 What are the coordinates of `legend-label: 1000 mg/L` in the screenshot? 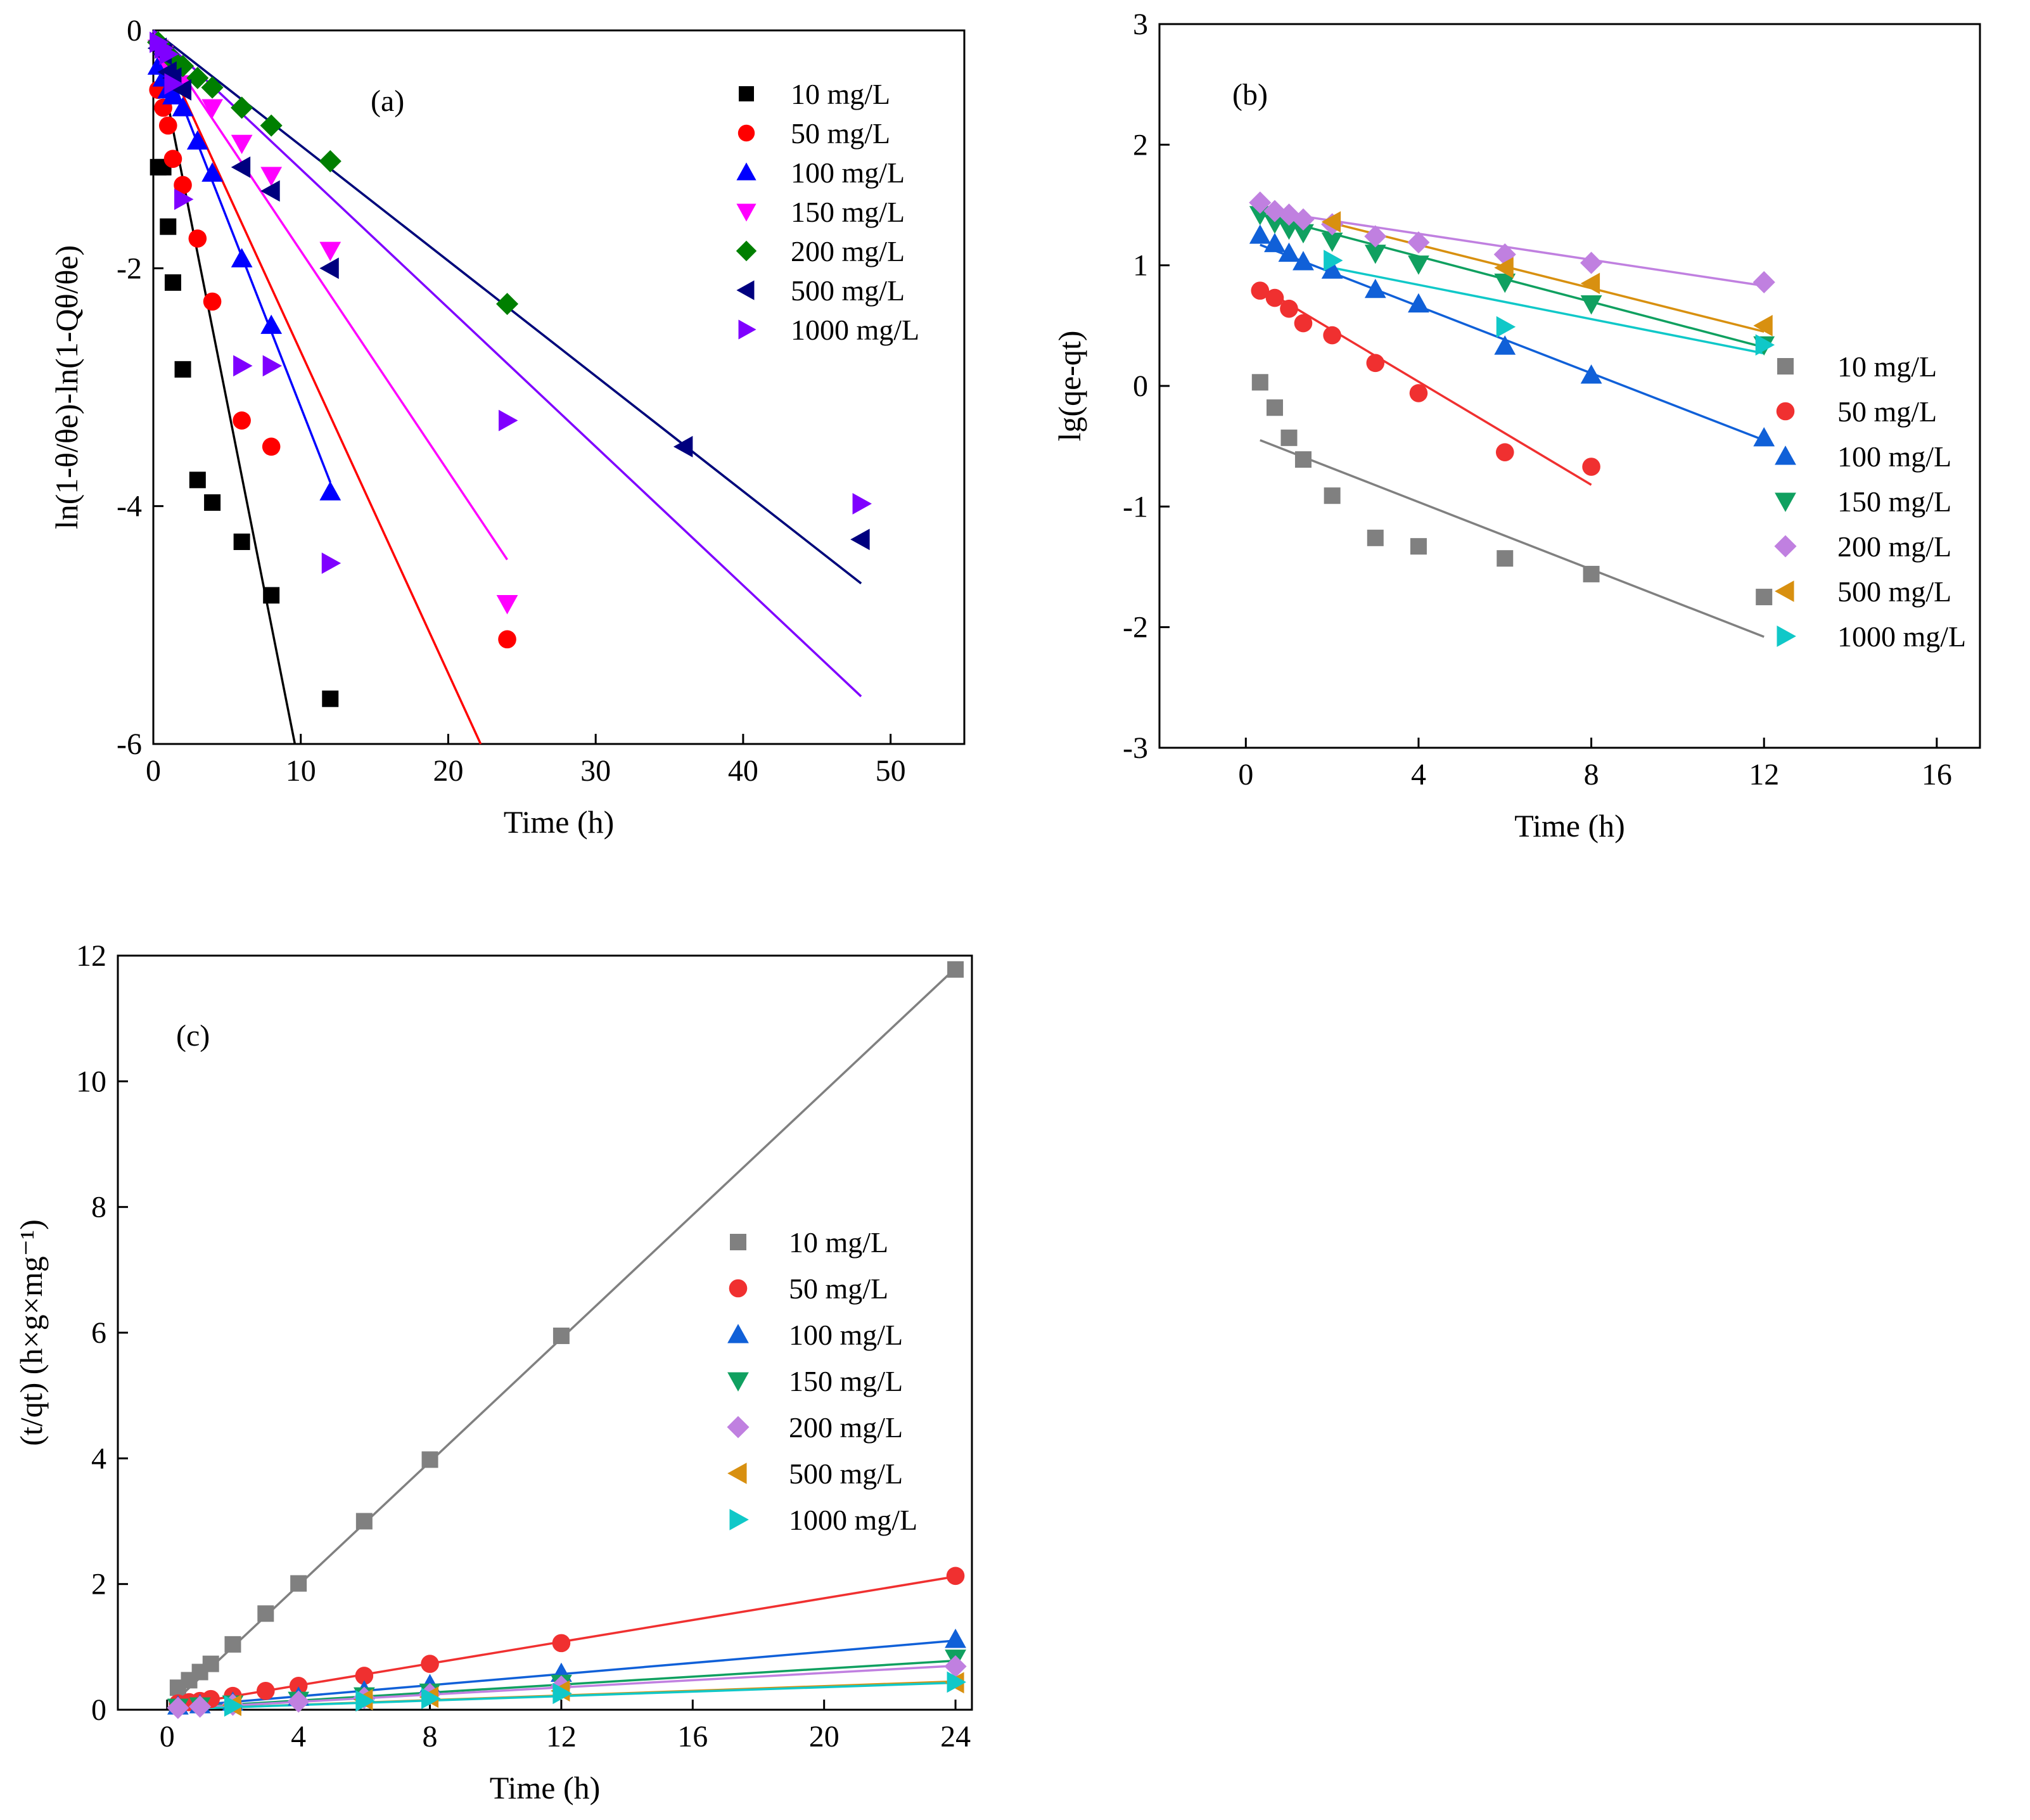 It's located at (855, 330).